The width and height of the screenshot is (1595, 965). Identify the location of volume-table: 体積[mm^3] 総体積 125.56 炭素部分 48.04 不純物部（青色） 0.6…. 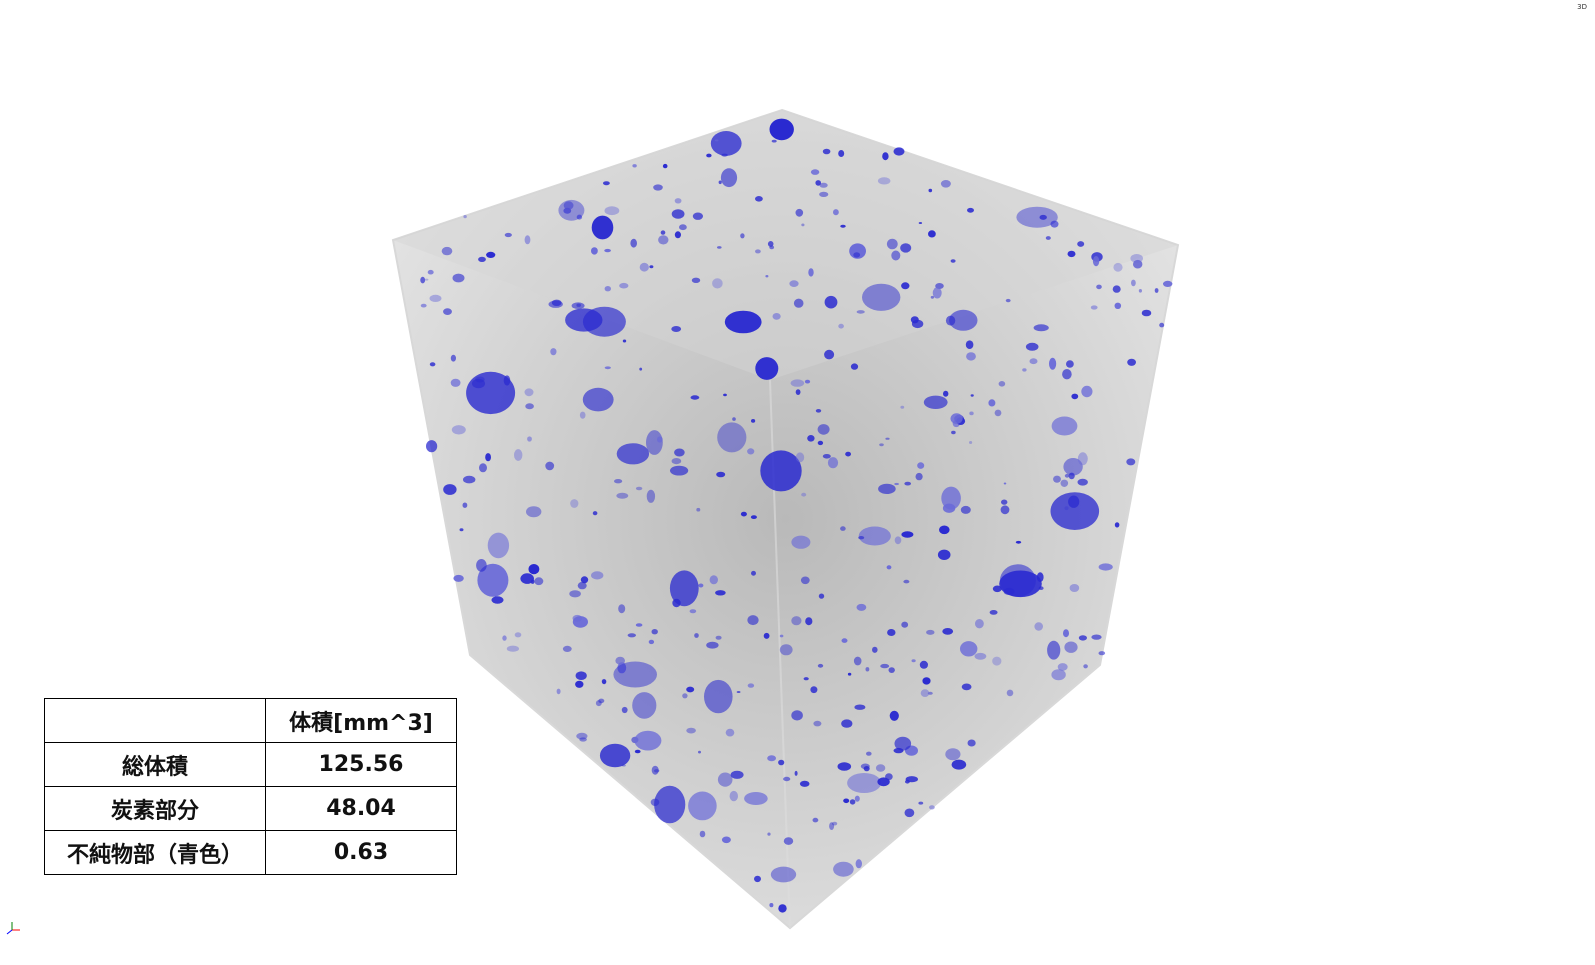
(250, 786).